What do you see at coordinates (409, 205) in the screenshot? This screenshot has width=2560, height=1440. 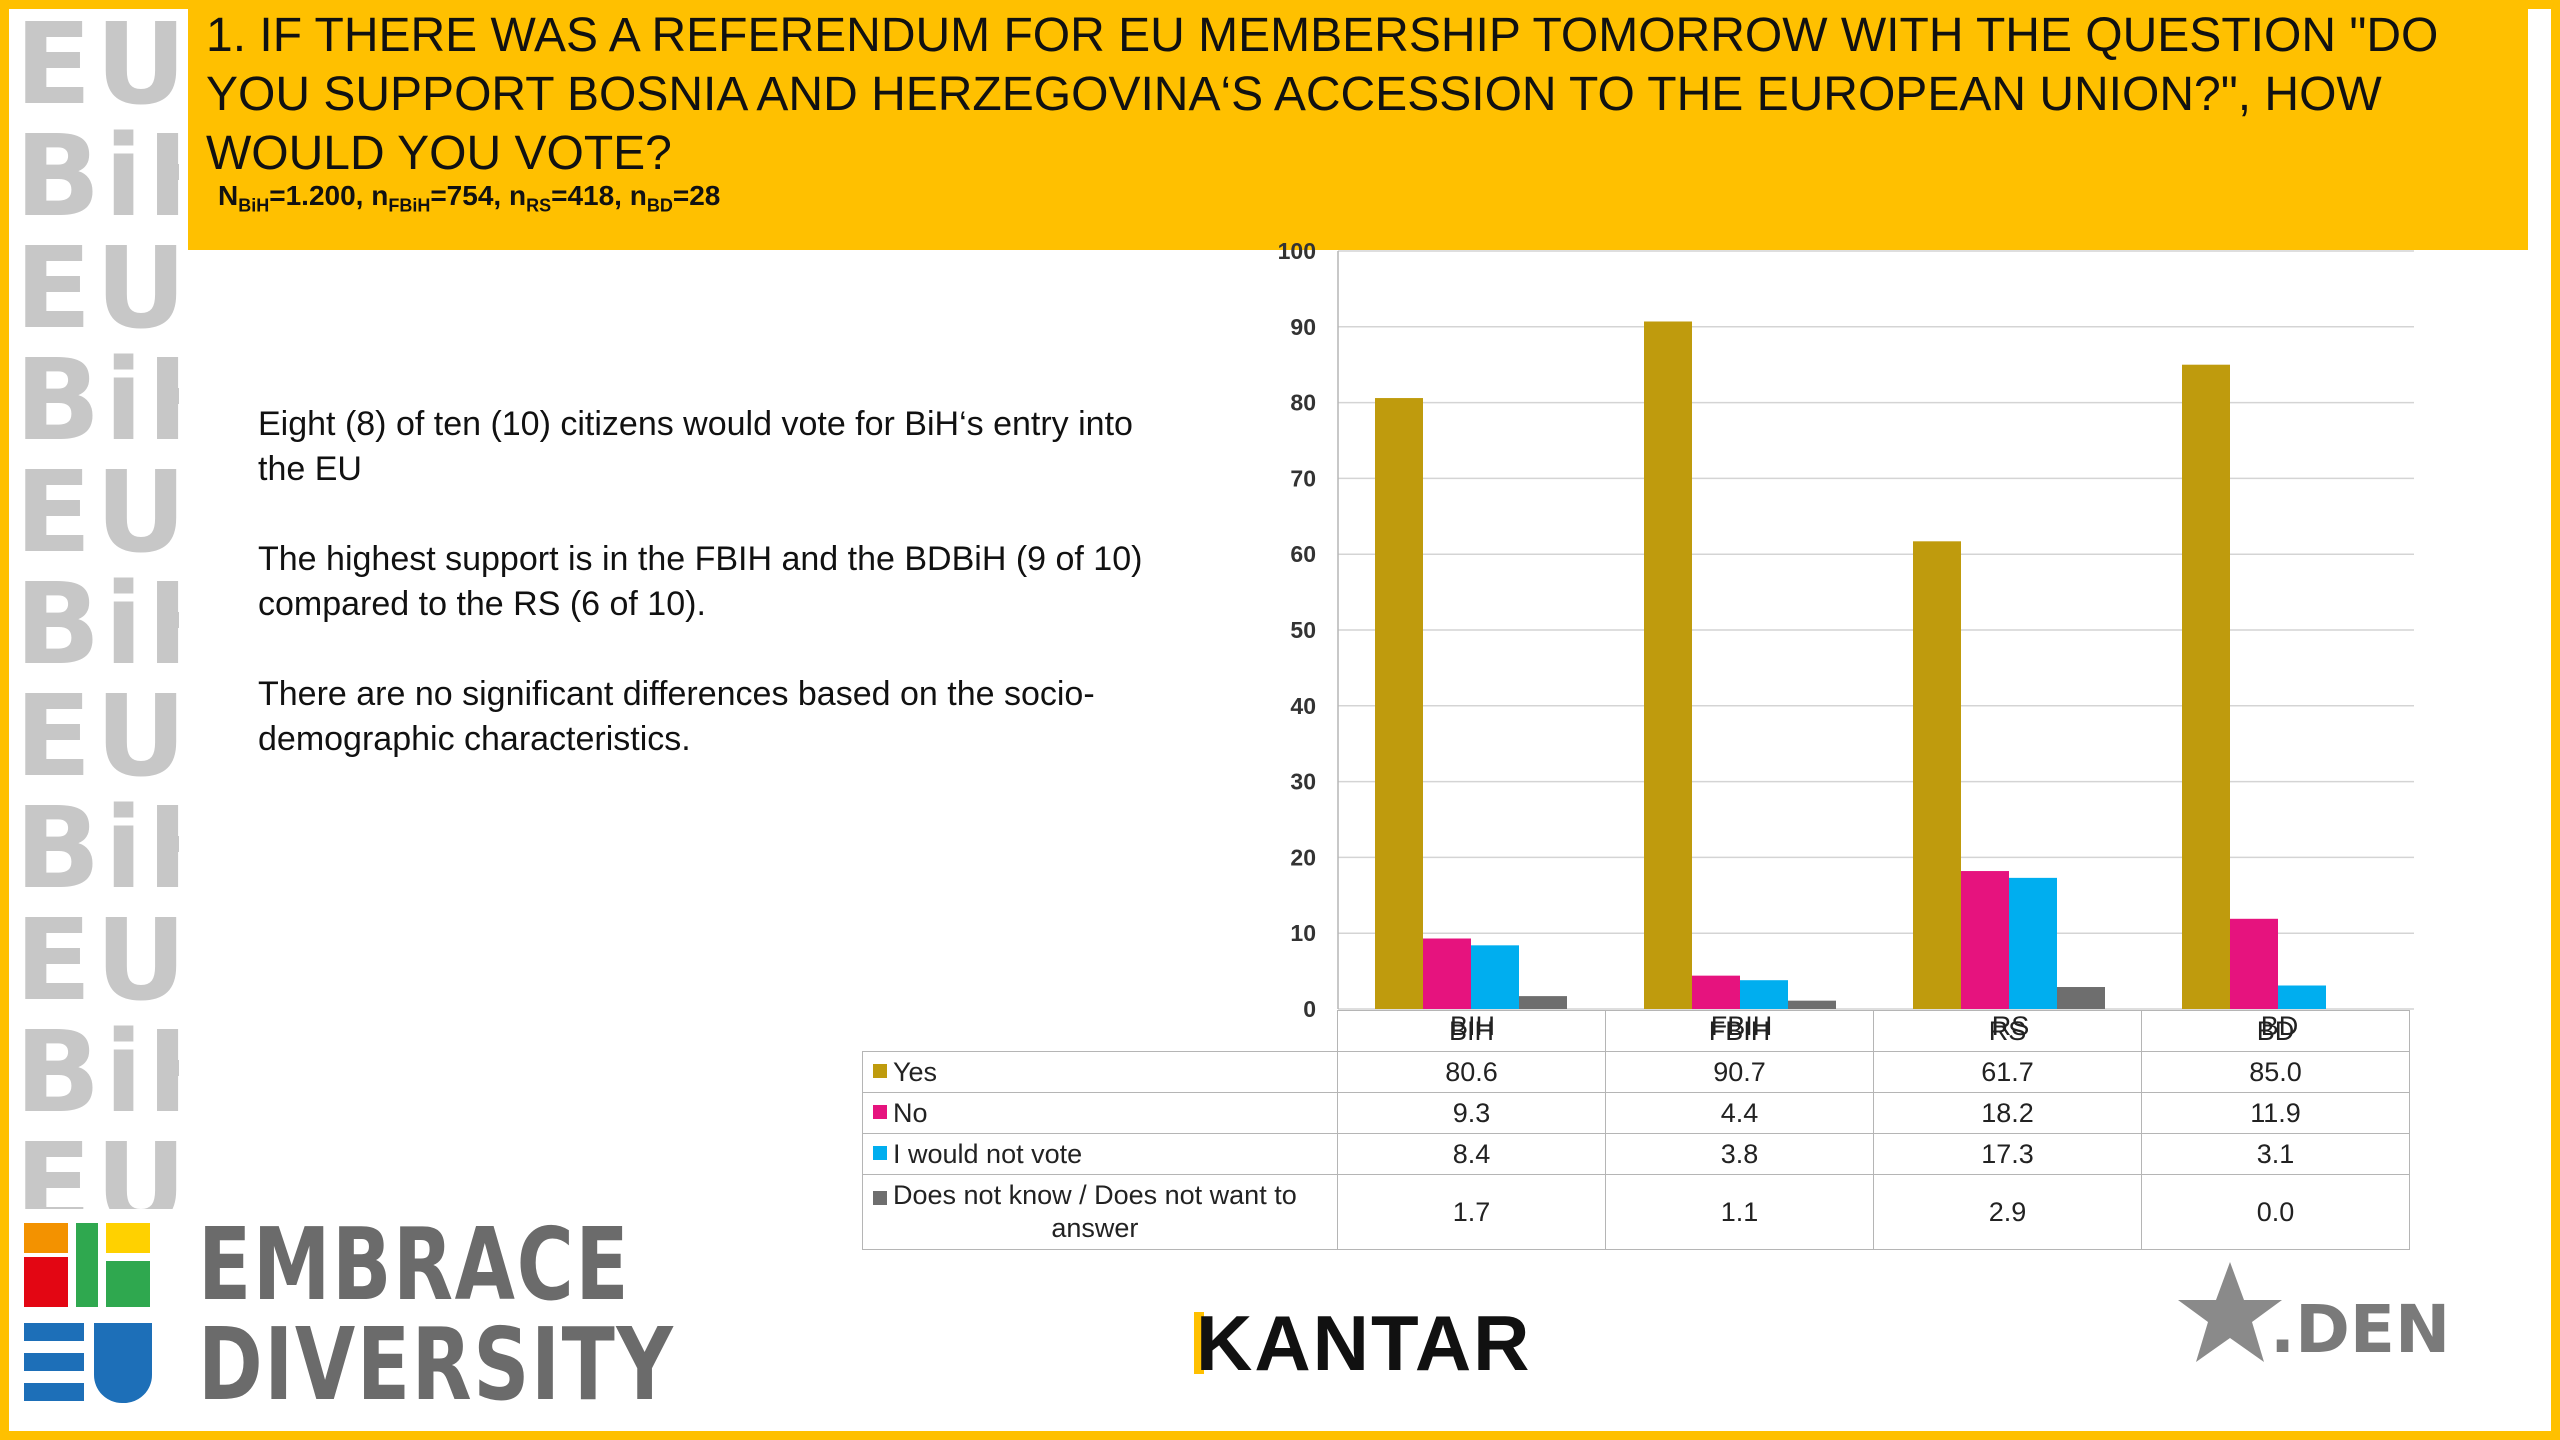 I see `sample-n-fbih-sub: FBiH` at bounding box center [409, 205].